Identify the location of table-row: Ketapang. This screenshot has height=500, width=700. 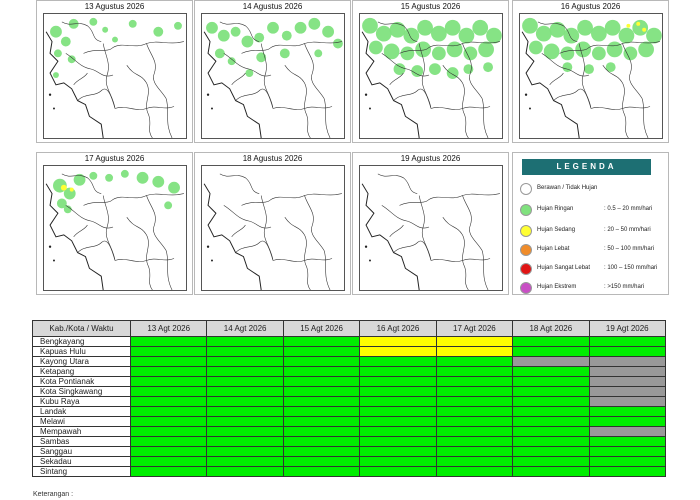
(349, 371).